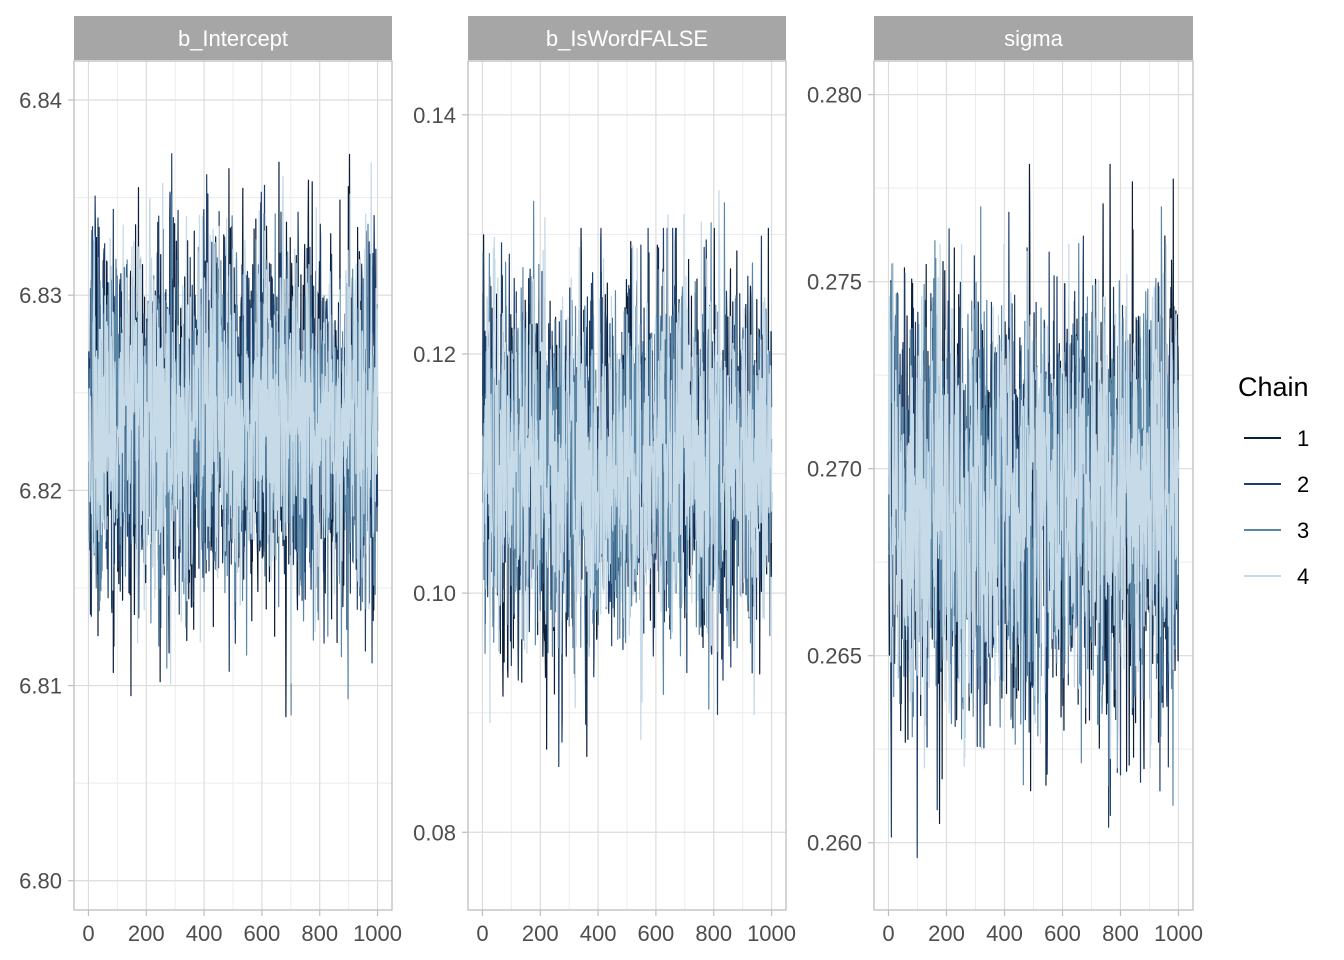  What do you see at coordinates (1276, 576) in the screenshot?
I see `legend-item-chain-4: 4` at bounding box center [1276, 576].